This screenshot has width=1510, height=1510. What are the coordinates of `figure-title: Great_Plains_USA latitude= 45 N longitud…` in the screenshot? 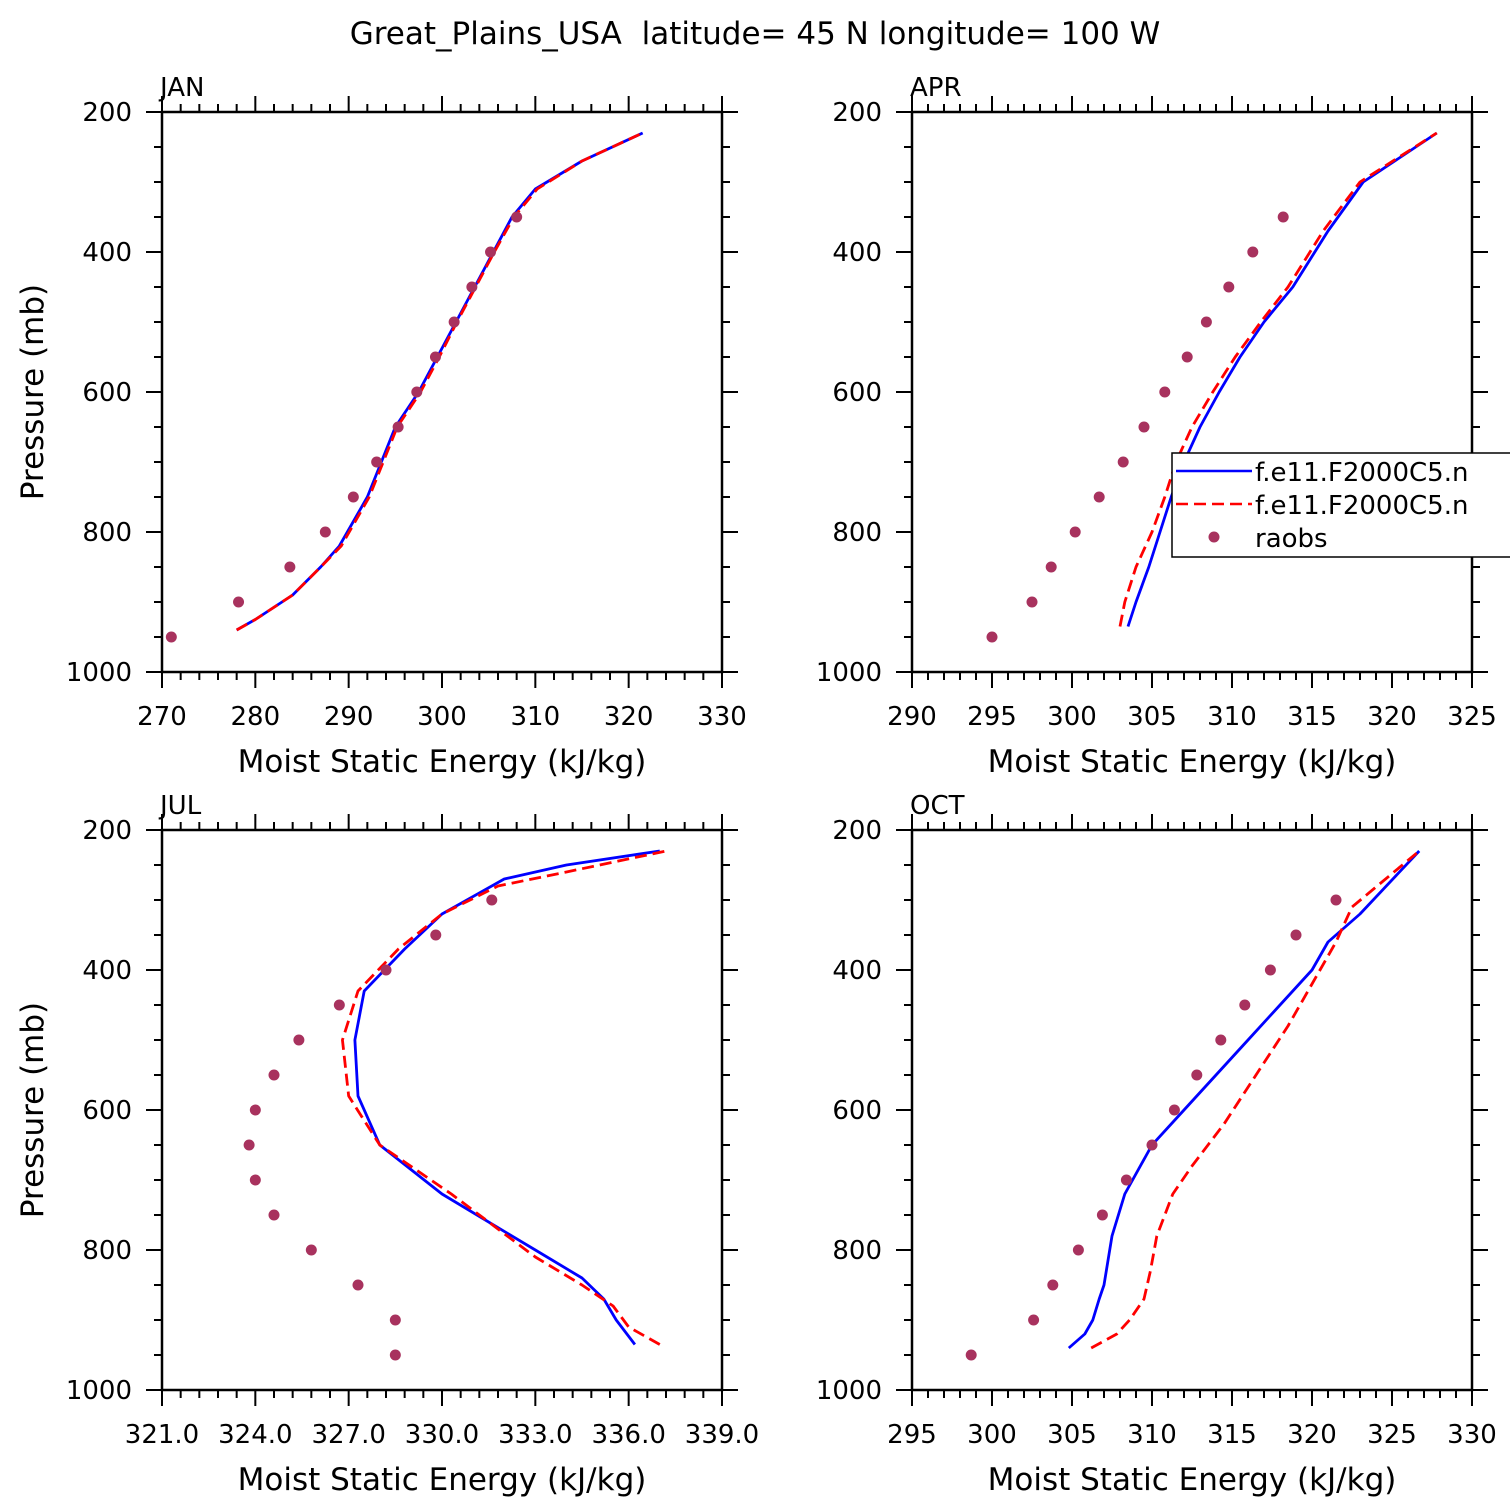 It's located at (755, 34).